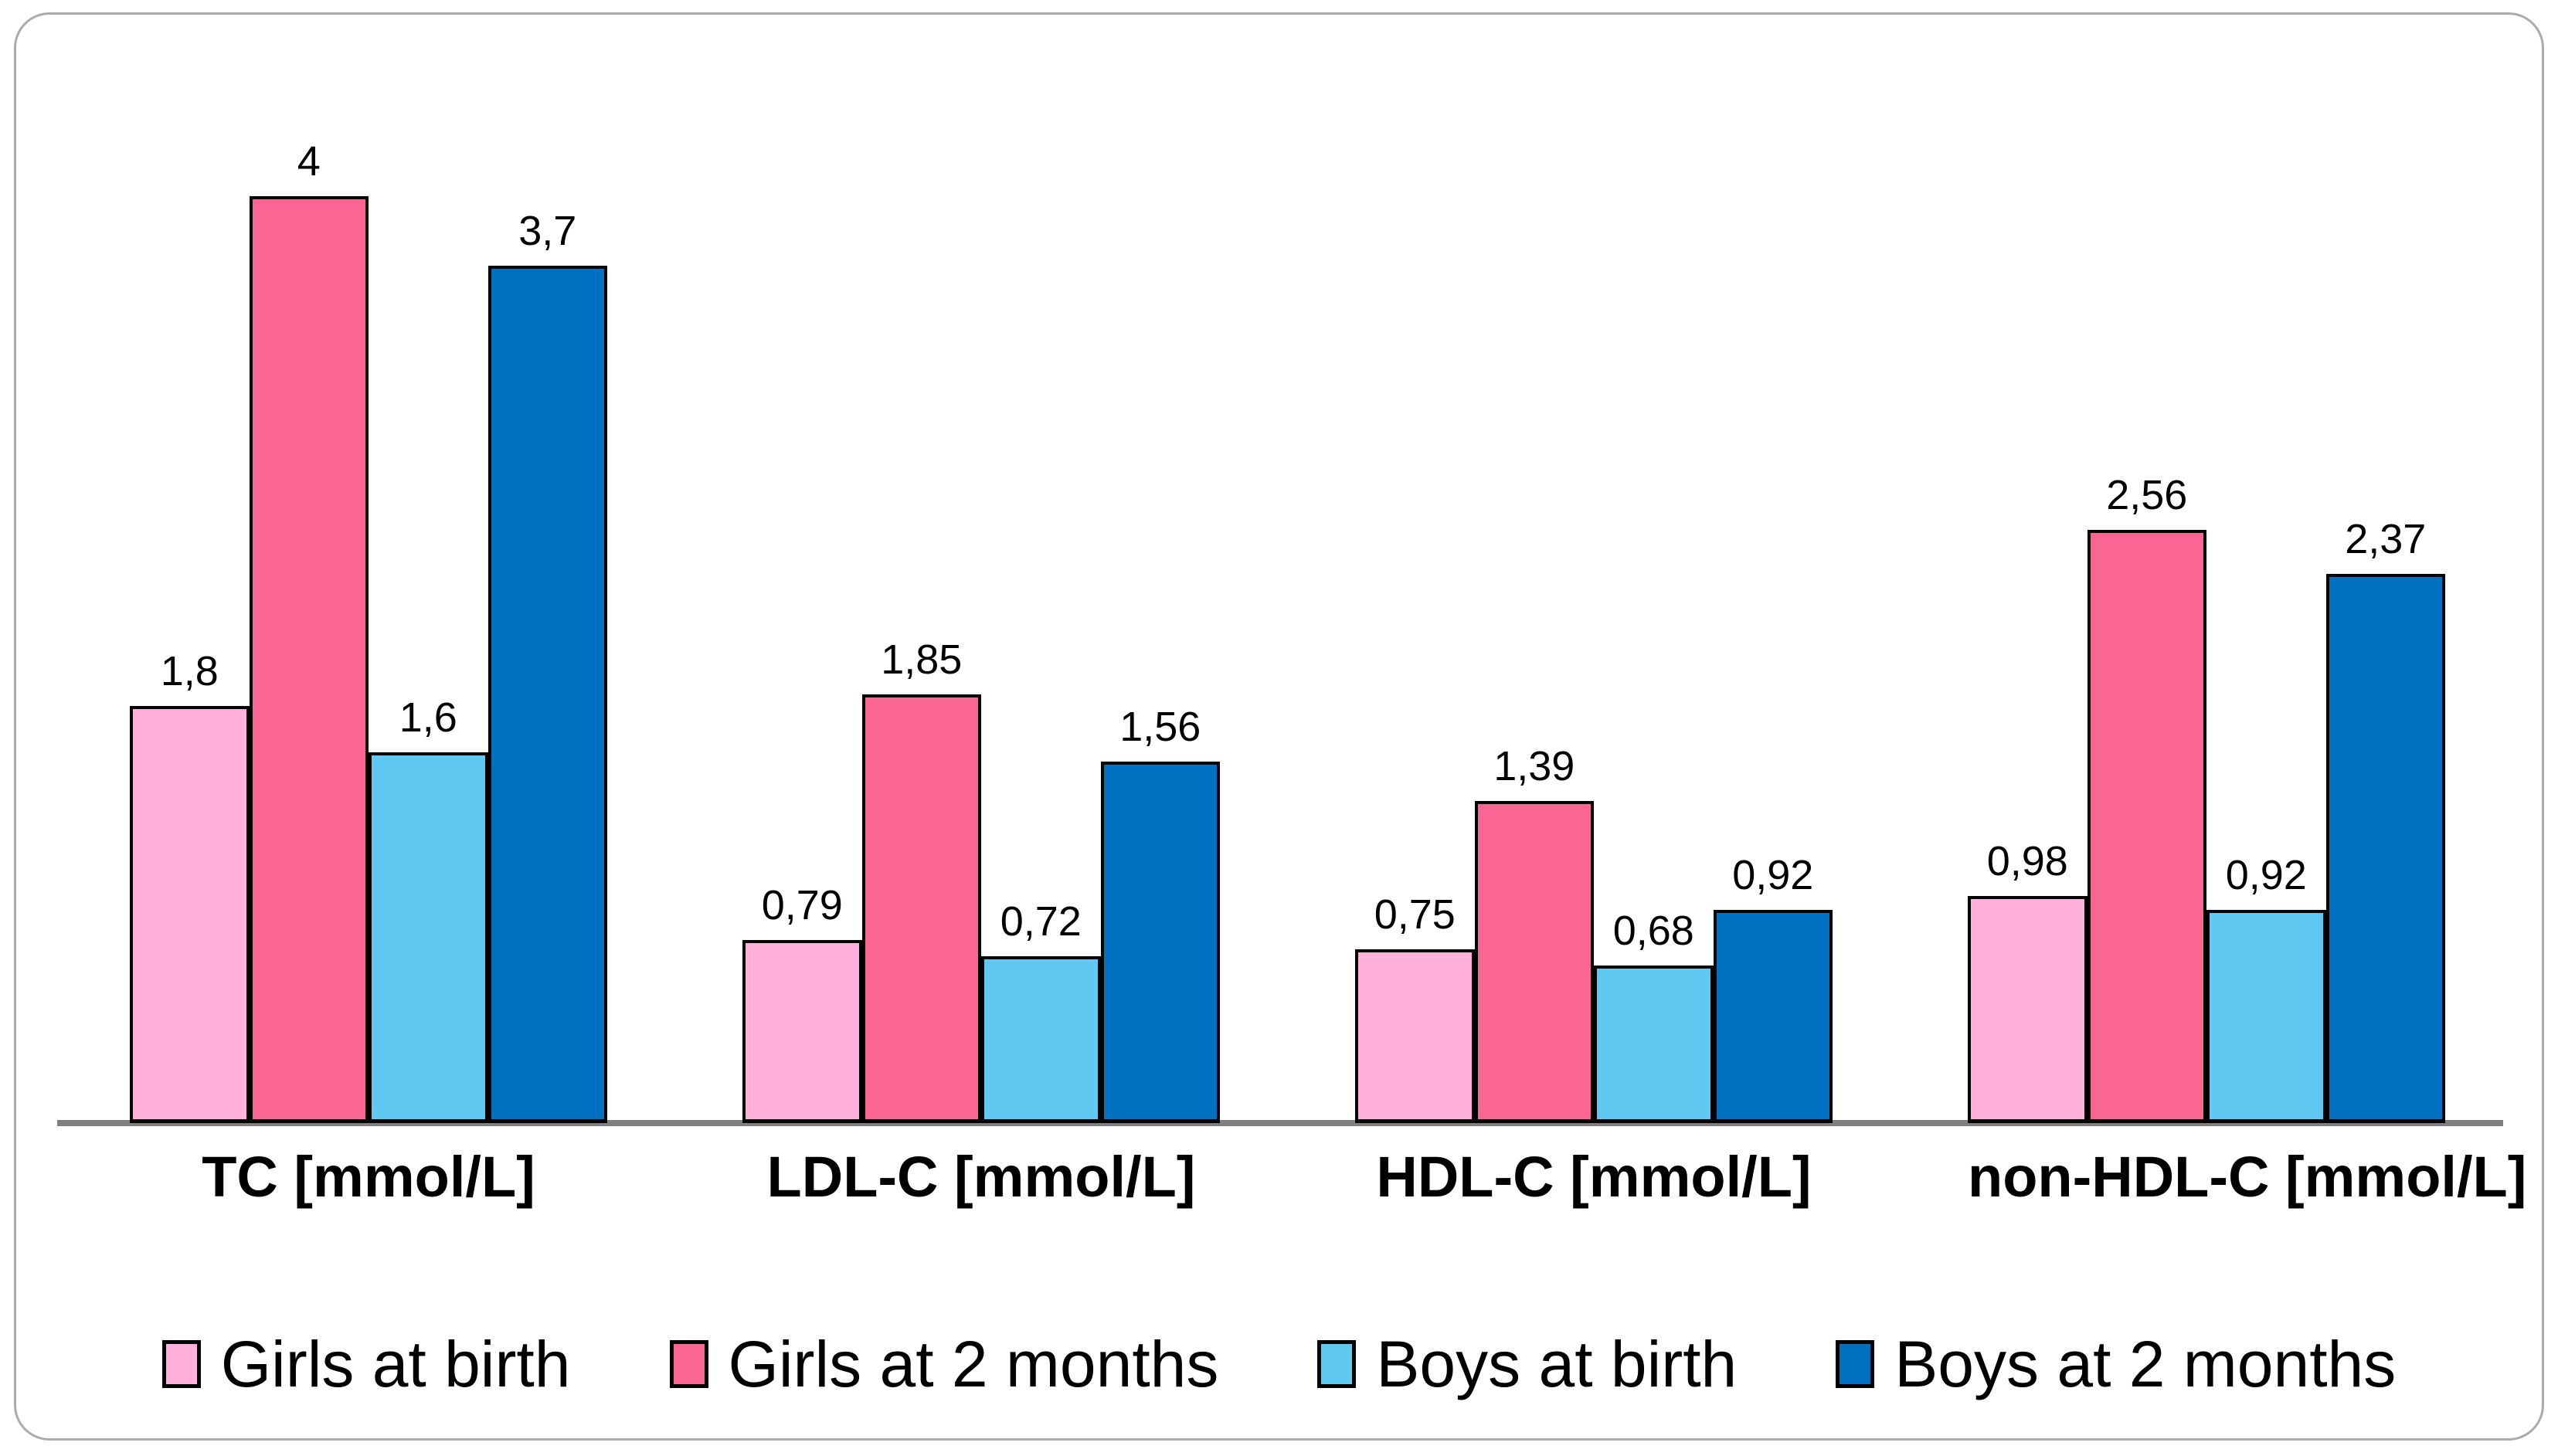  I want to click on category-label: HDL-C [mmol/L], so click(1594, 1177).